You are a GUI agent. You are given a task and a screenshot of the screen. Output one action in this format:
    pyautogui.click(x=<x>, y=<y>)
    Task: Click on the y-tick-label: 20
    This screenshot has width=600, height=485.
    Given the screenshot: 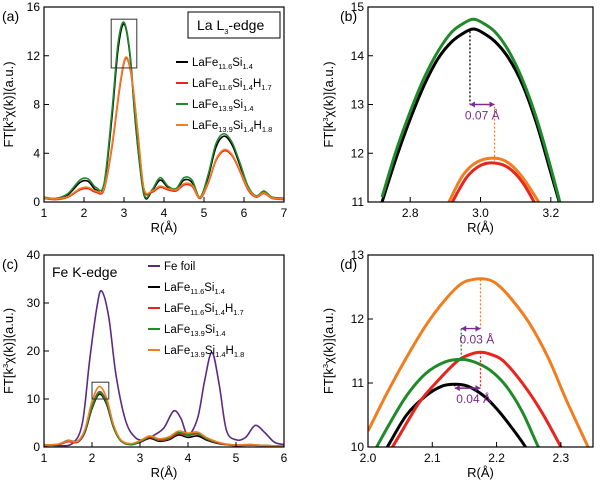 What is the action you would take?
    pyautogui.click(x=34, y=351)
    